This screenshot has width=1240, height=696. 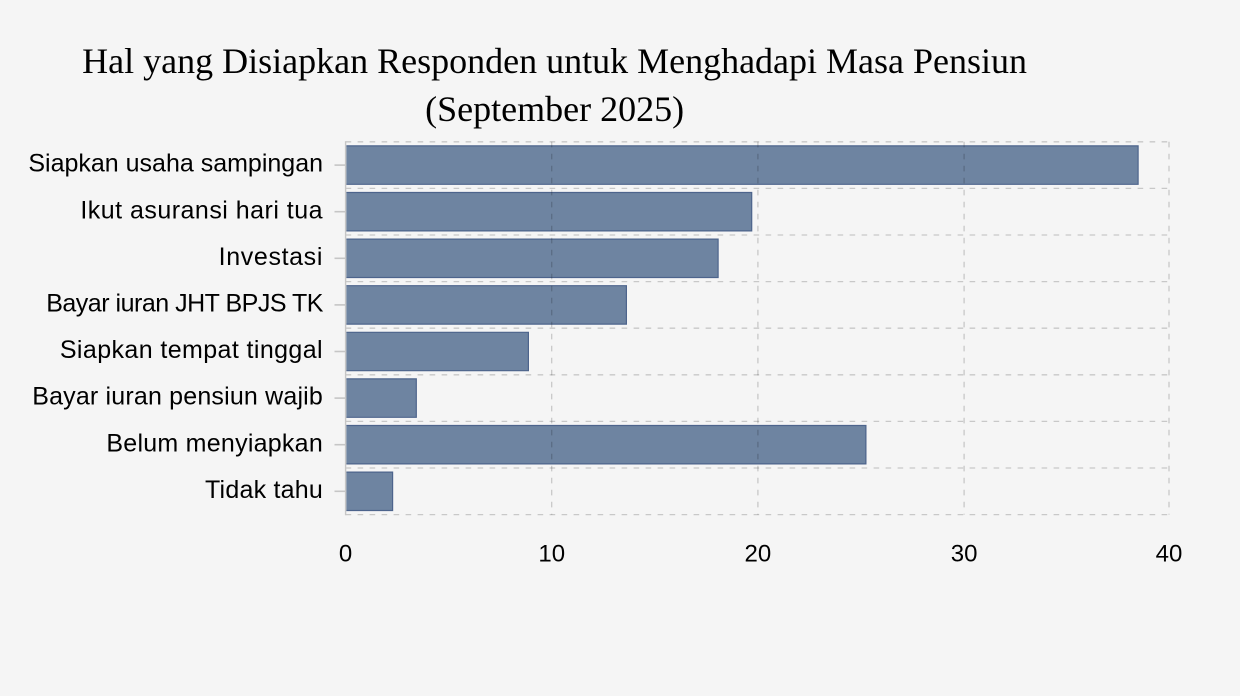 I want to click on svg-text: Ikut asuransi hari tua, so click(x=201, y=210).